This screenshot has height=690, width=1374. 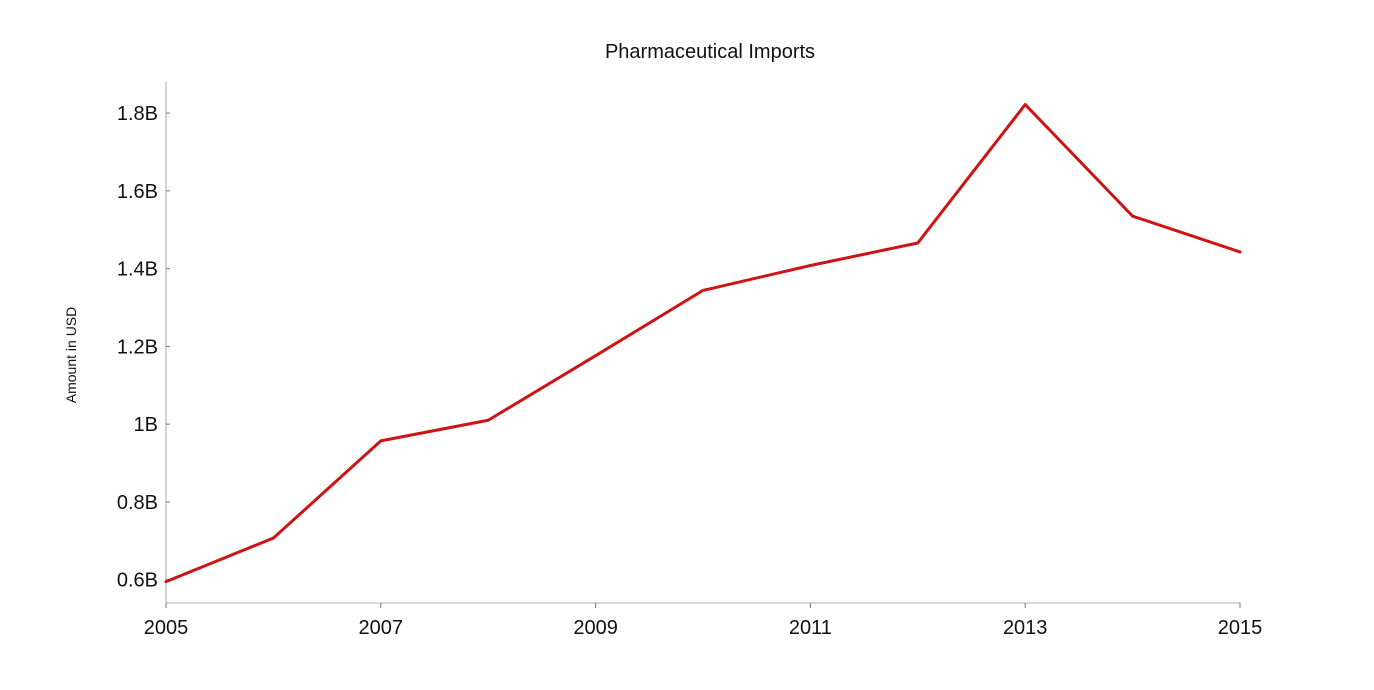 I want to click on y-axis-ticks: 0.6B 0.8B 1B 1.2B 1.4B 1.6B 1.8B, so click(x=143, y=347).